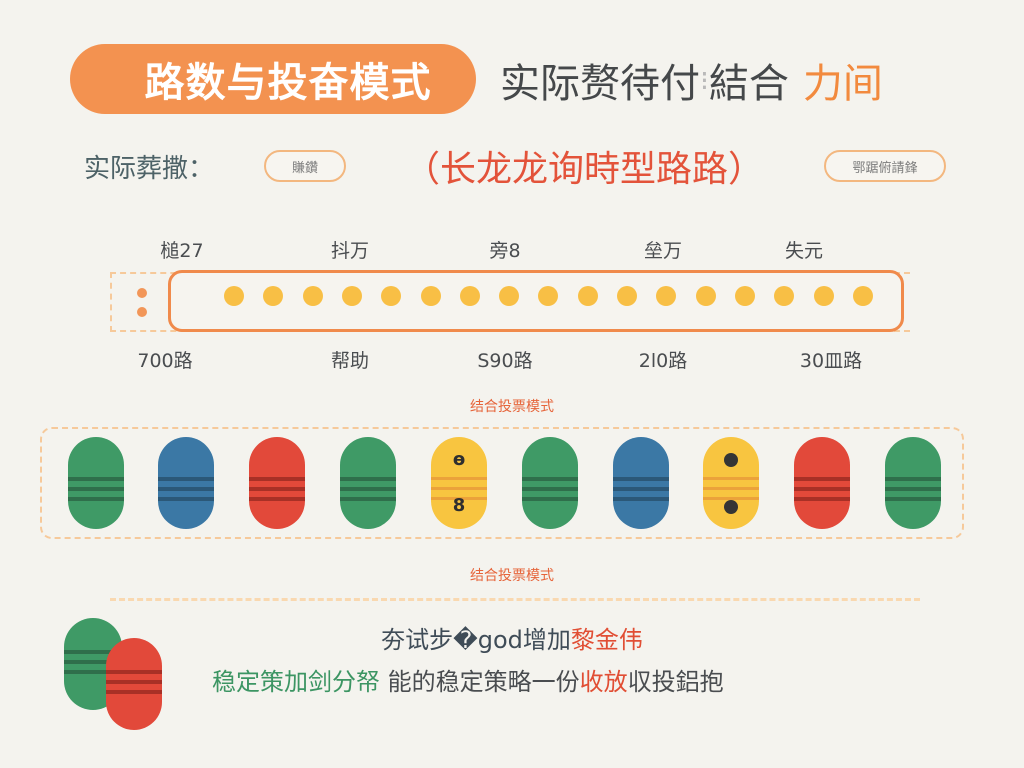 This screenshot has width=1024, height=768. I want to click on track-top-label: 抖万, so click(350, 251).